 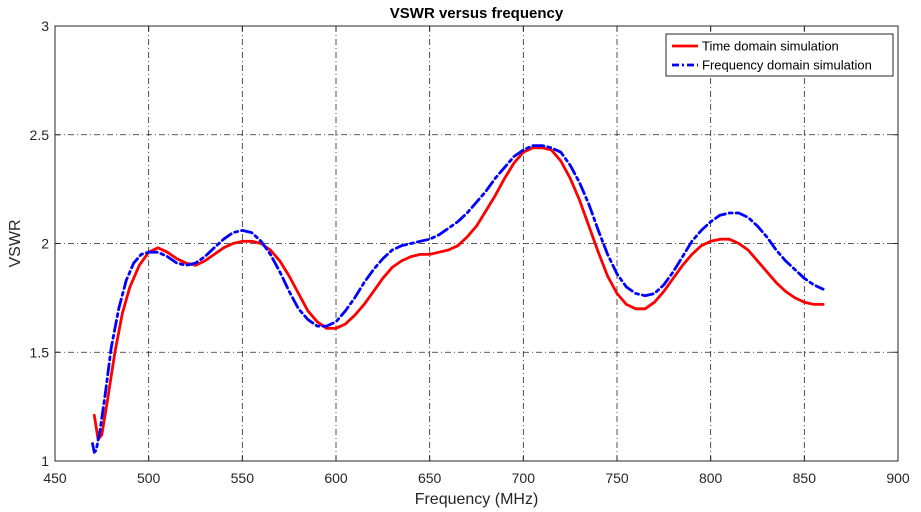 What do you see at coordinates (45, 26) in the screenshot?
I see `y-tick-label: 3` at bounding box center [45, 26].